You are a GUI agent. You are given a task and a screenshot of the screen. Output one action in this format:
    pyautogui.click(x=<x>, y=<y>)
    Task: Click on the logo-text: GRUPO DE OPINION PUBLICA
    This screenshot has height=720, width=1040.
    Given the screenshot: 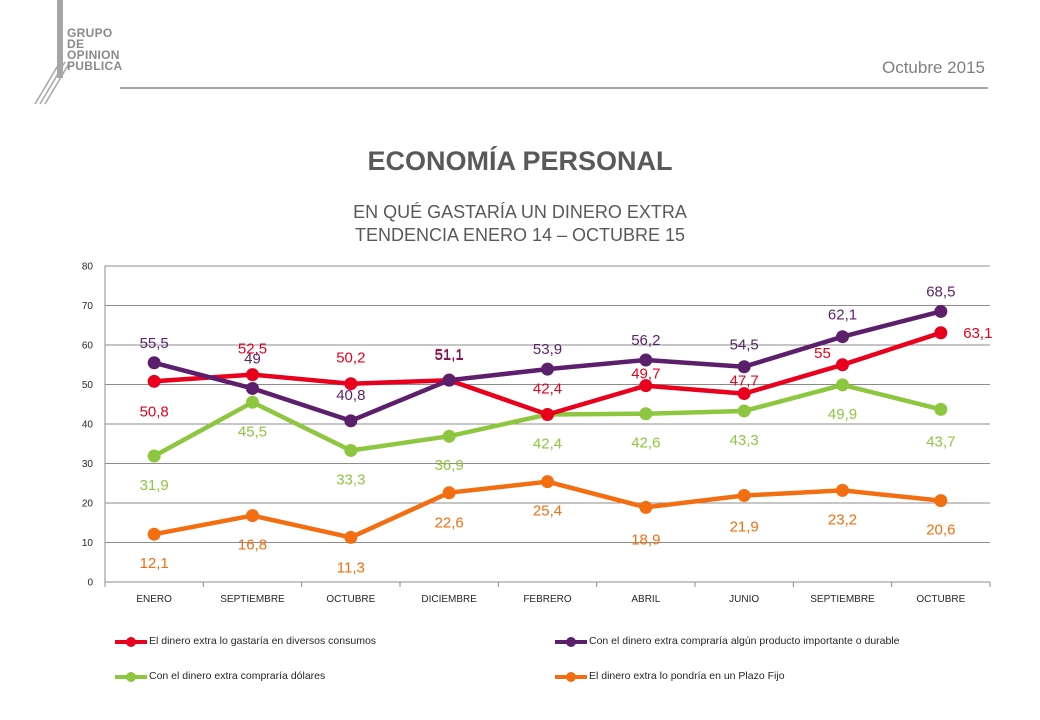 What is the action you would take?
    pyautogui.click(x=95, y=49)
    